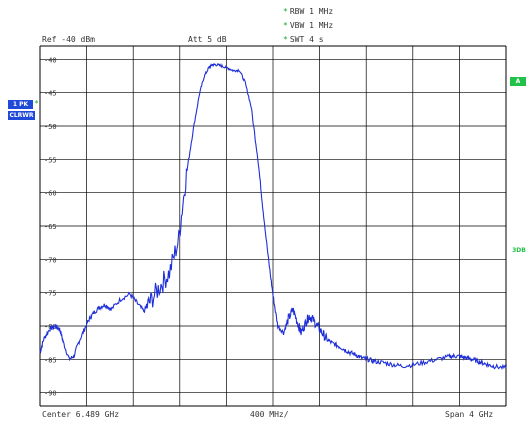 The height and width of the screenshot is (421, 528). I want to click on center-frequency: Center 6.489 GHz, so click(81, 414).